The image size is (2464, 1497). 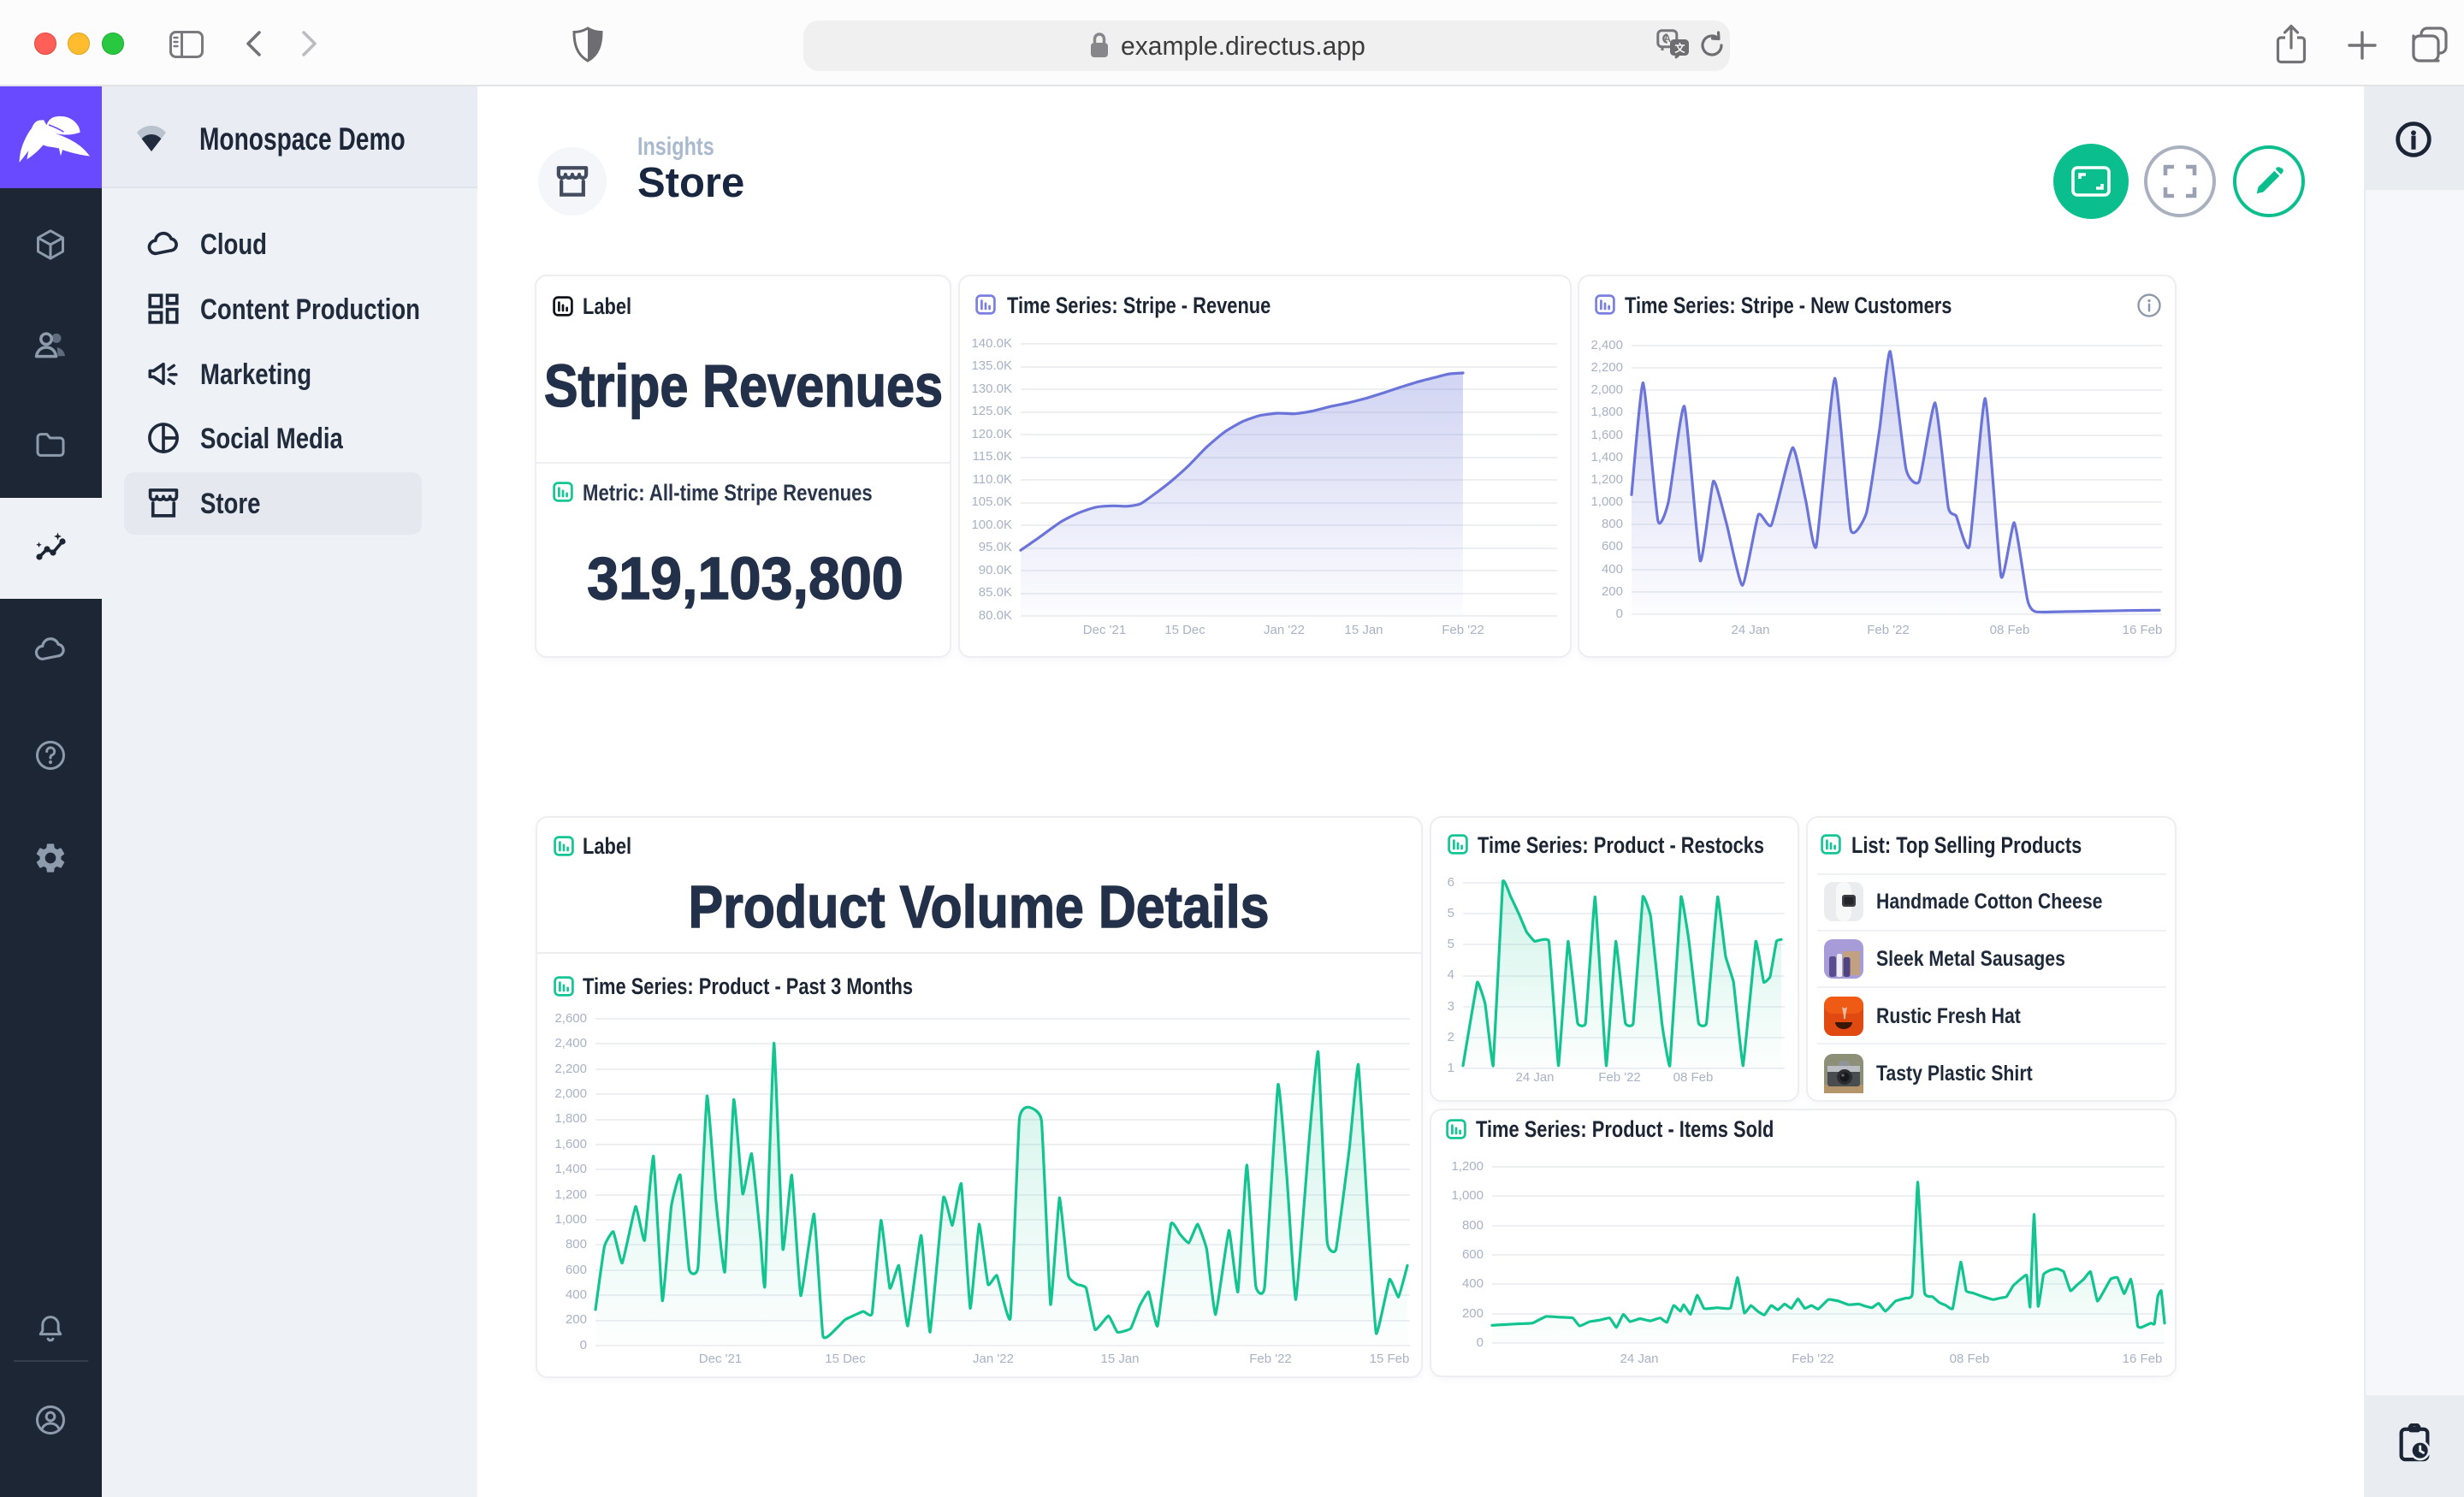 What do you see at coordinates (1680, 48) in the screenshot?
I see `svg-text: 文` at bounding box center [1680, 48].